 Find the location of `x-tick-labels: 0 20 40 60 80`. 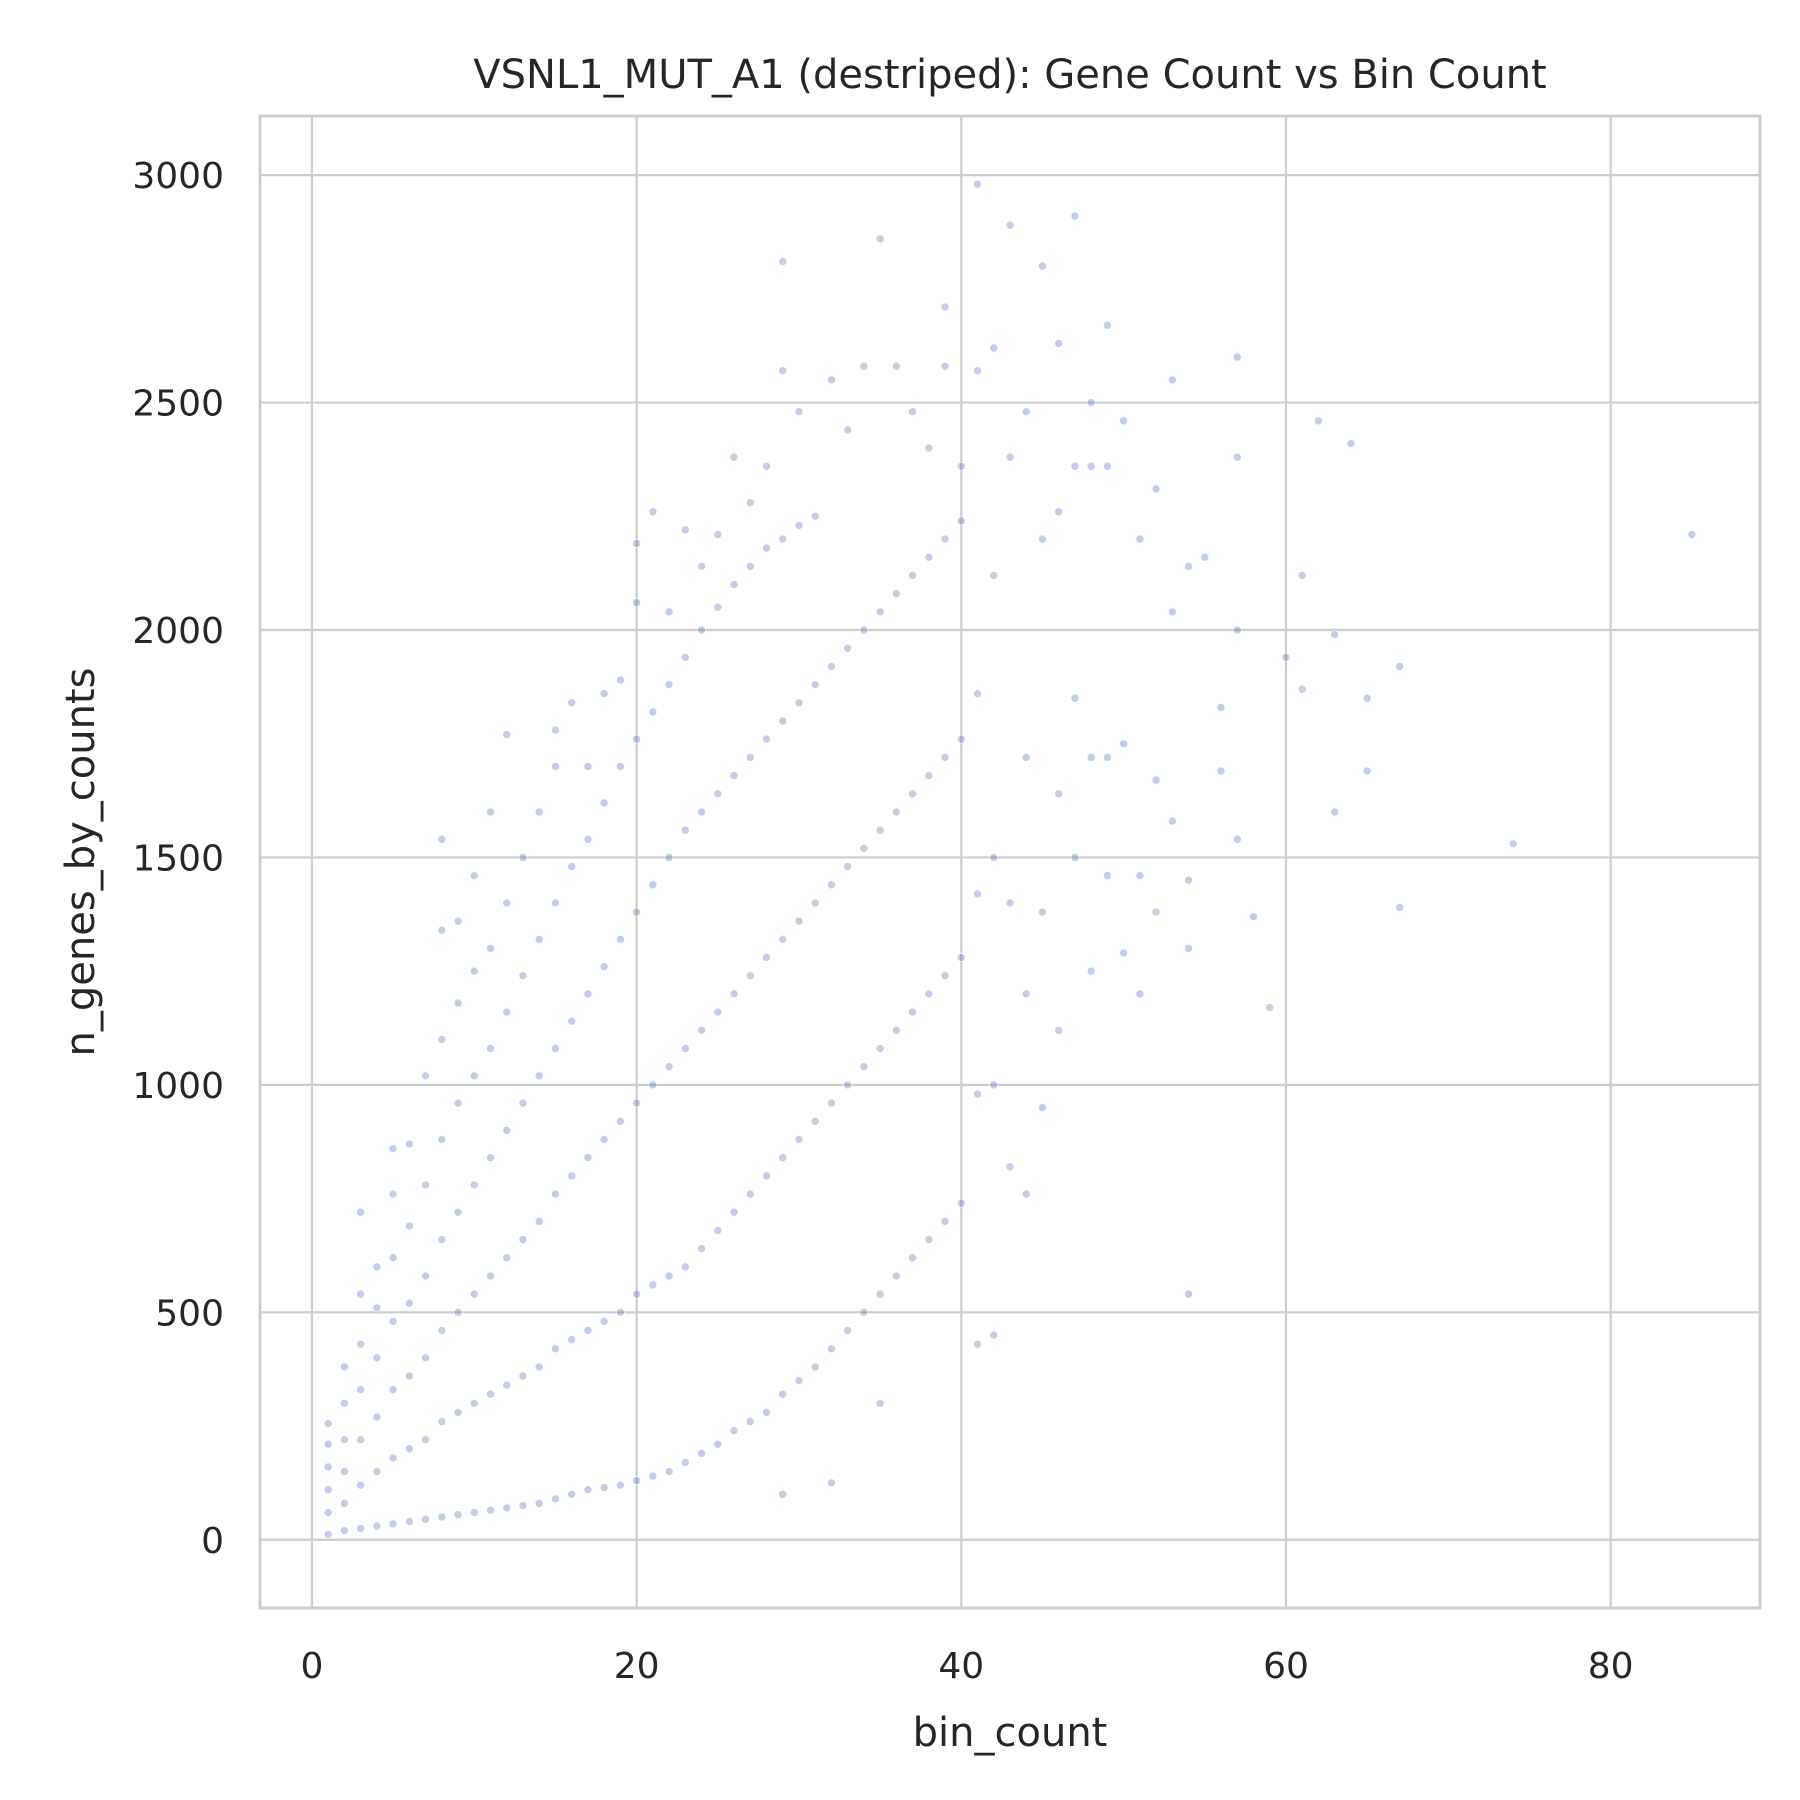

x-tick-labels: 0 20 40 60 80 is located at coordinates (966, 1666).